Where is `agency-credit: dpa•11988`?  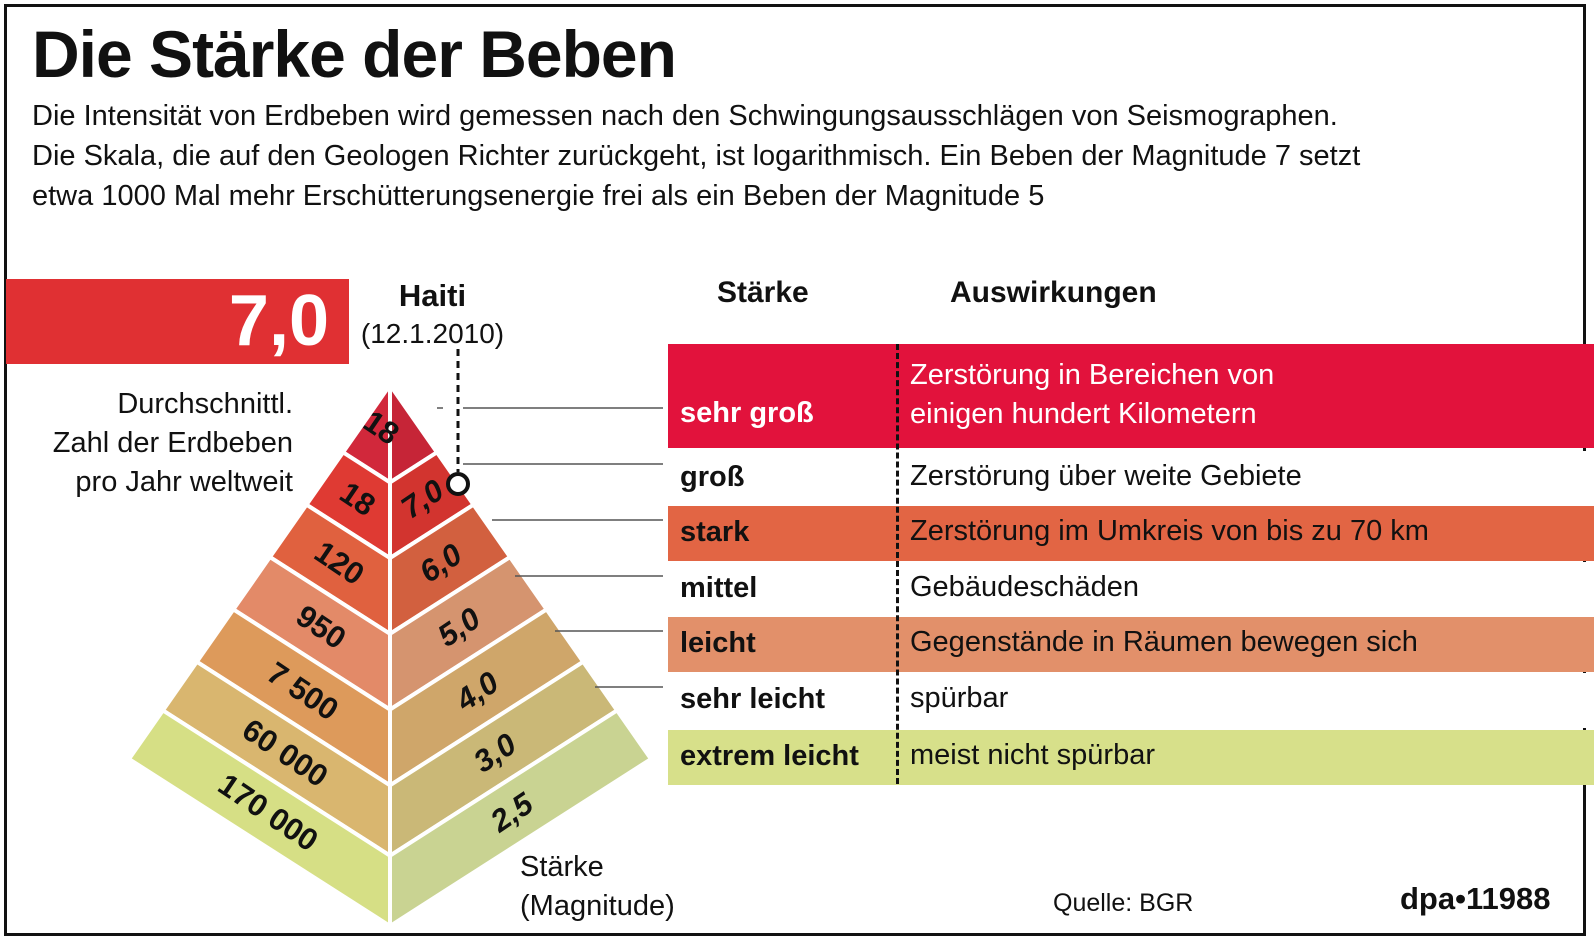
agency-credit: dpa•11988 is located at coordinates (1475, 898).